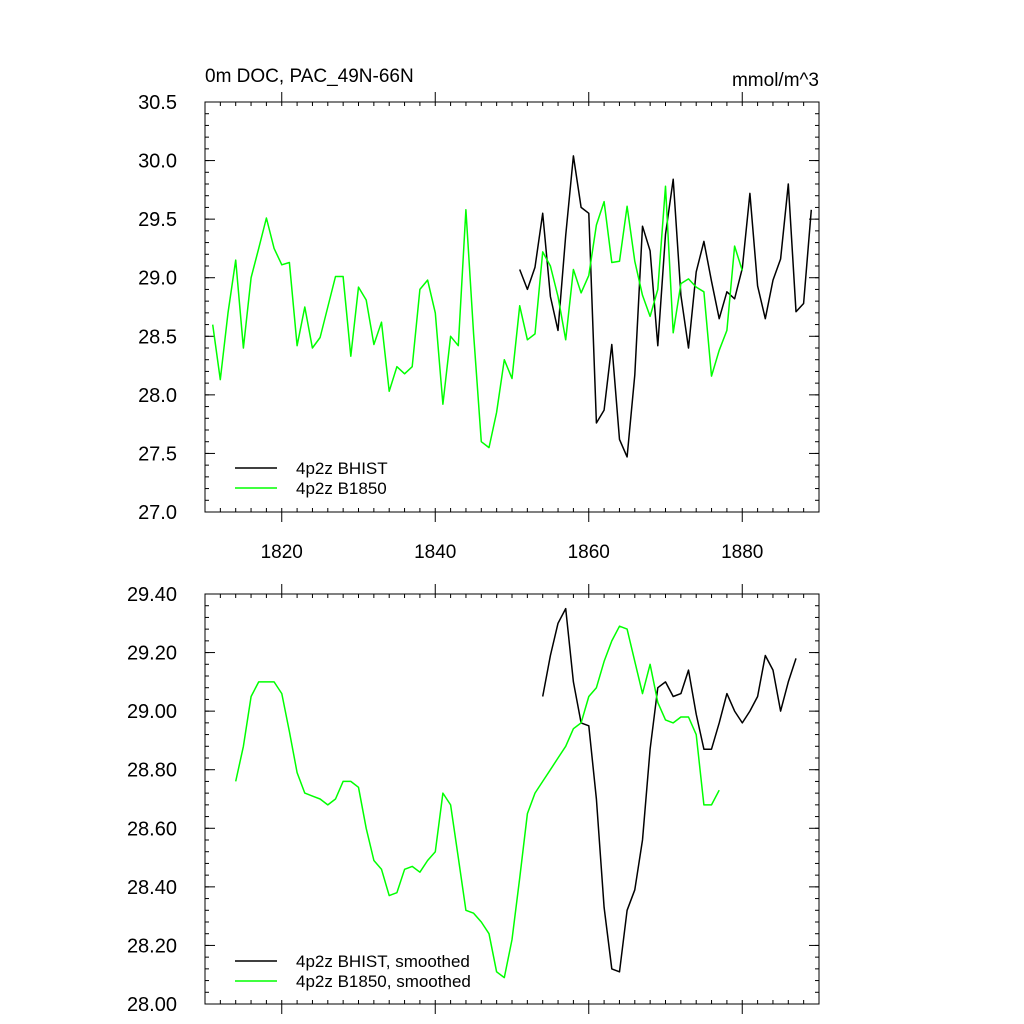 This screenshot has width=1024, height=1024. I want to click on x-tick-label: 1880, so click(742, 552).